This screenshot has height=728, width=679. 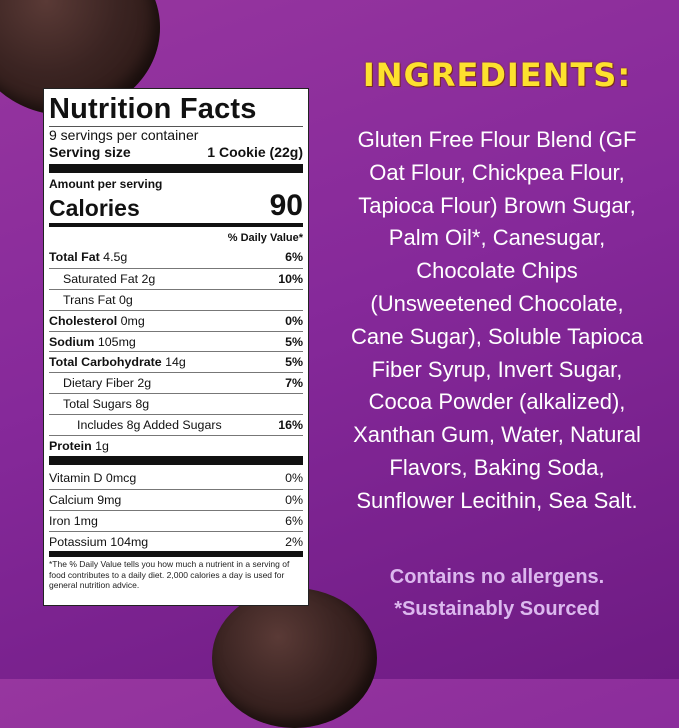 I want to click on nutrient-label: Sodium 105mg, so click(x=92, y=342).